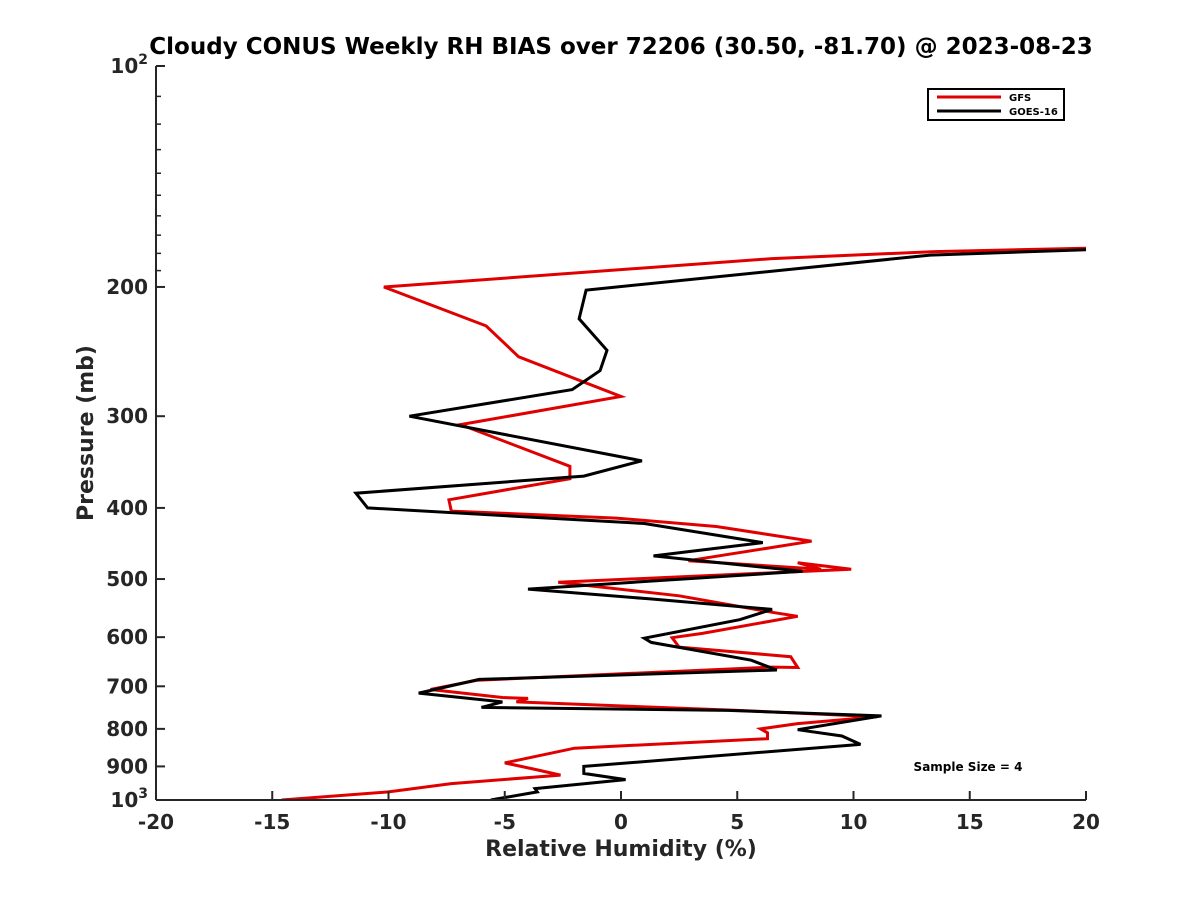  Describe the element at coordinates (737, 822) in the screenshot. I see `x-tick-label: 5` at that location.